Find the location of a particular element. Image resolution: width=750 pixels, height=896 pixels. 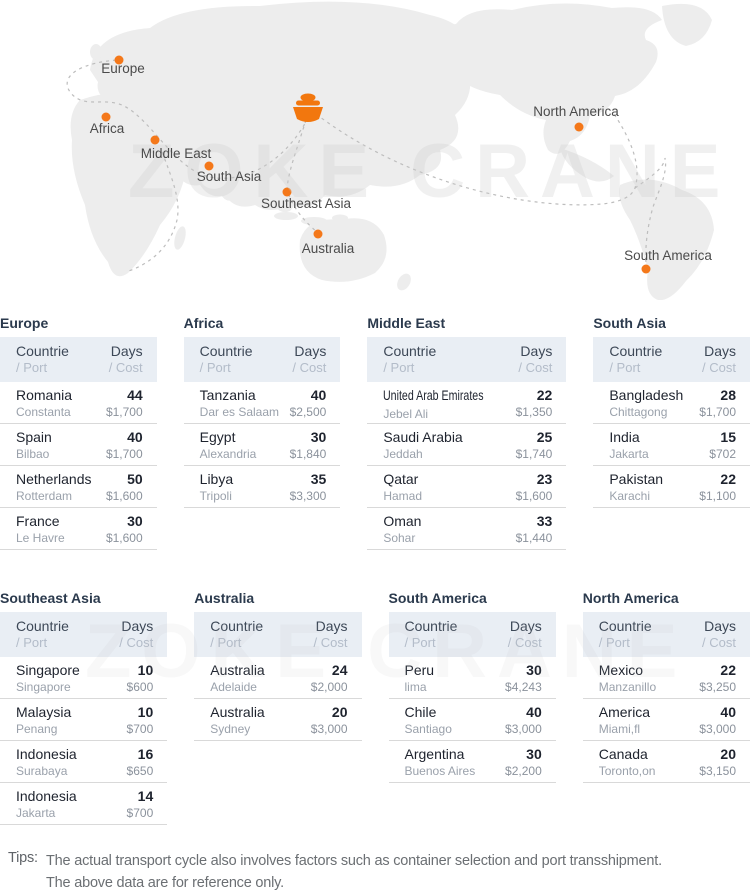

cost-value: $3,000 is located at coordinates (523, 729).